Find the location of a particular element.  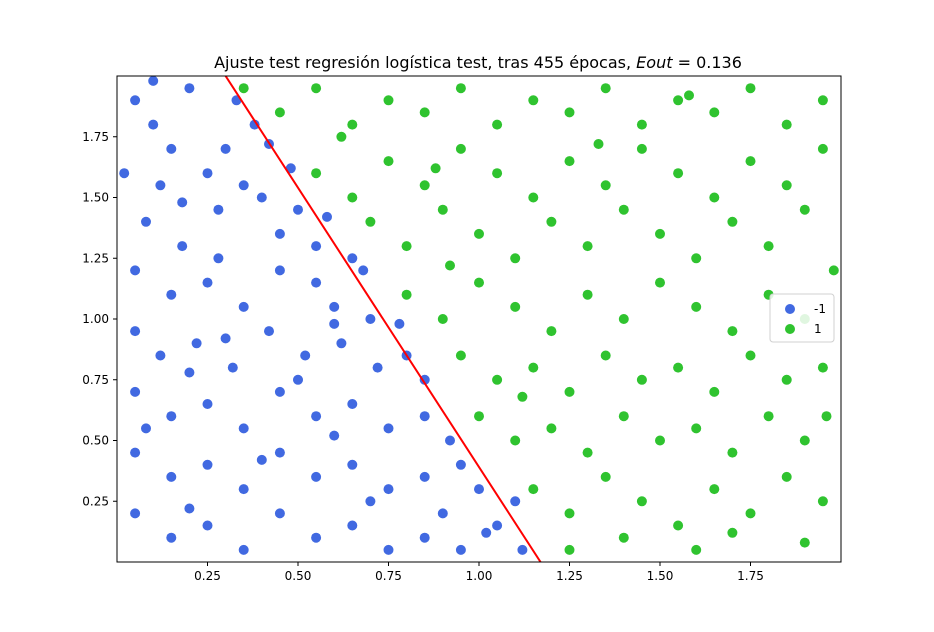

chart-title-metric: Eout is located at coordinates (654, 62).